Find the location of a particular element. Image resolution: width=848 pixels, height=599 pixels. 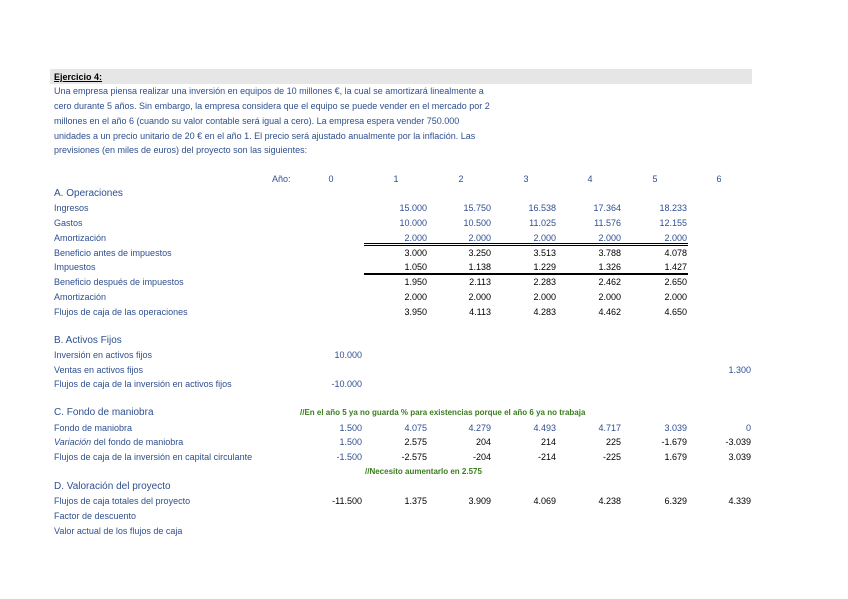

exercise-title: Ejercicio 4: is located at coordinates (78, 77).